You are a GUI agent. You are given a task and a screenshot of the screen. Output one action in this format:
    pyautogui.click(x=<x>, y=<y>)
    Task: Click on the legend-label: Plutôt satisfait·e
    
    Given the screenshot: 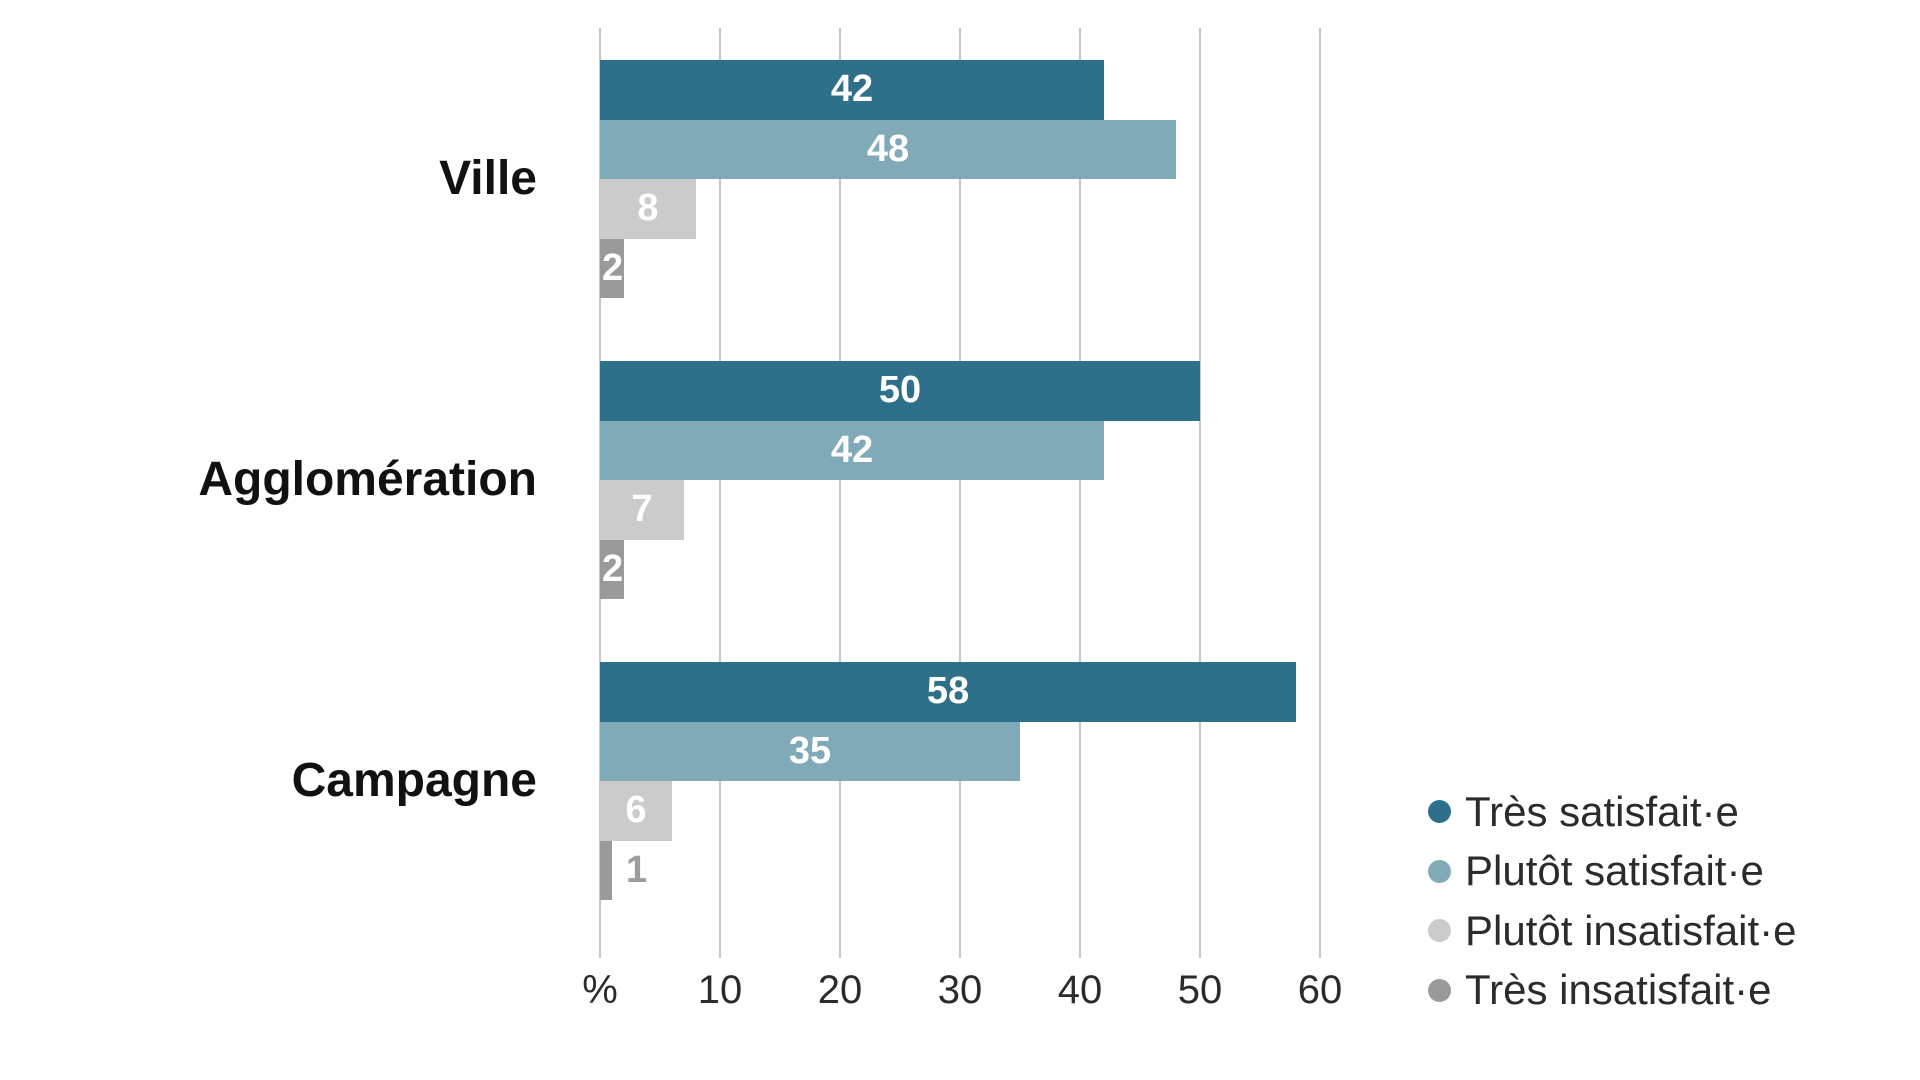 What is the action you would take?
    pyautogui.click(x=1614, y=871)
    